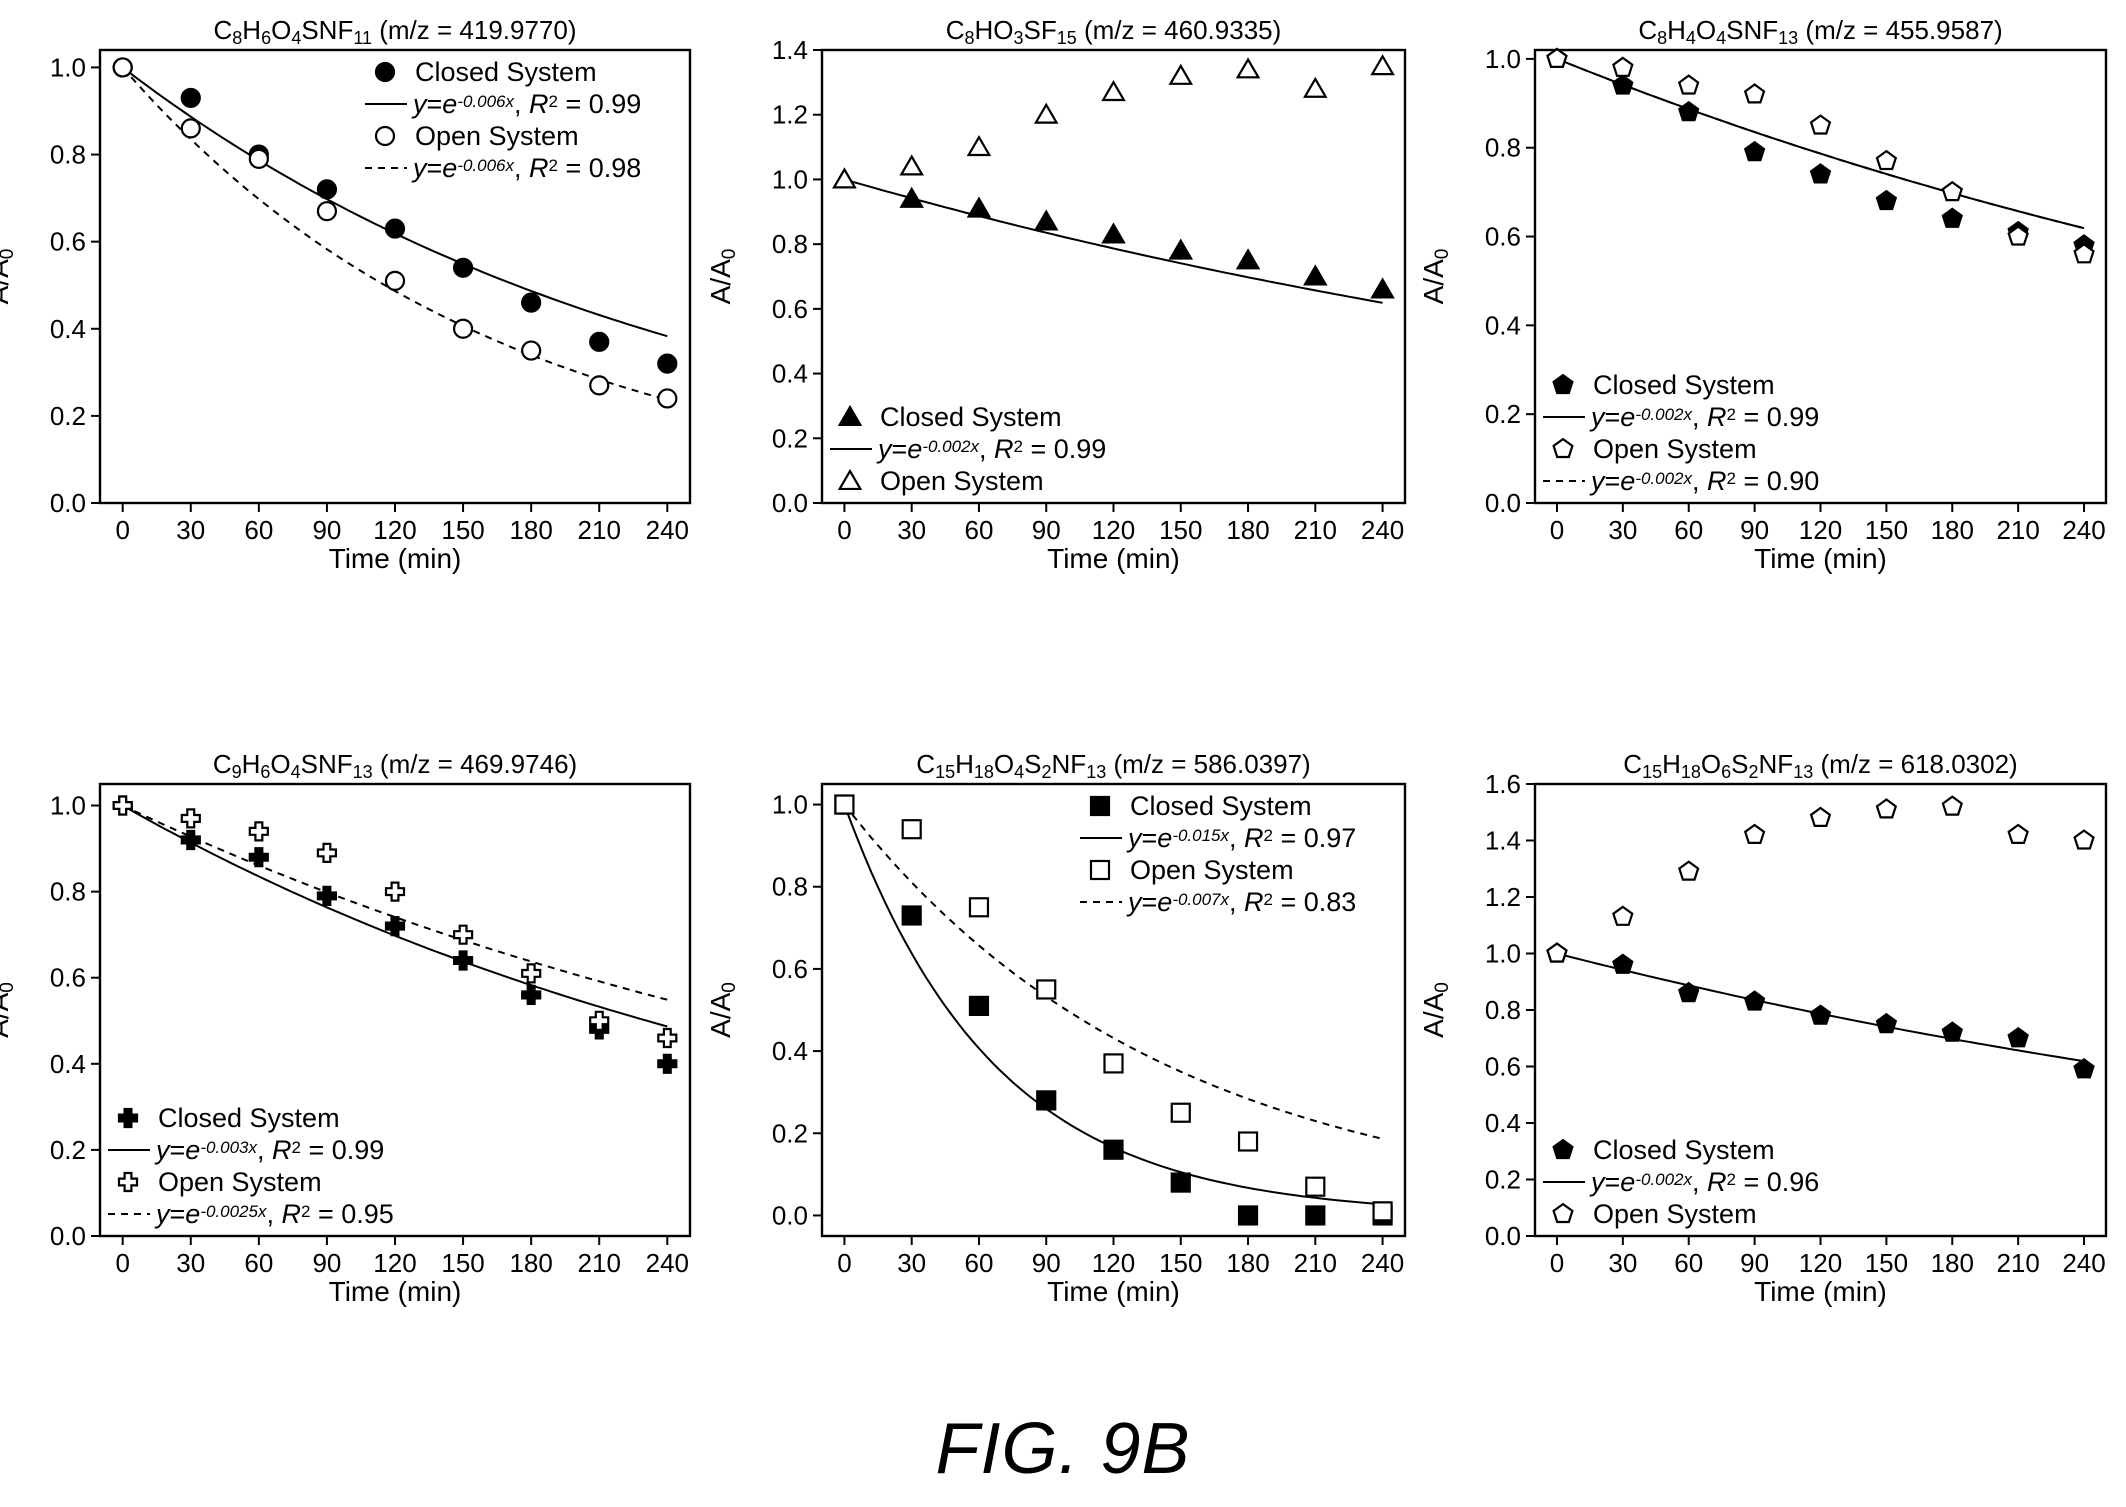  I want to click on chart-title: C8H4O4SNF13 (m/z = 455.9587), so click(1820, 31).